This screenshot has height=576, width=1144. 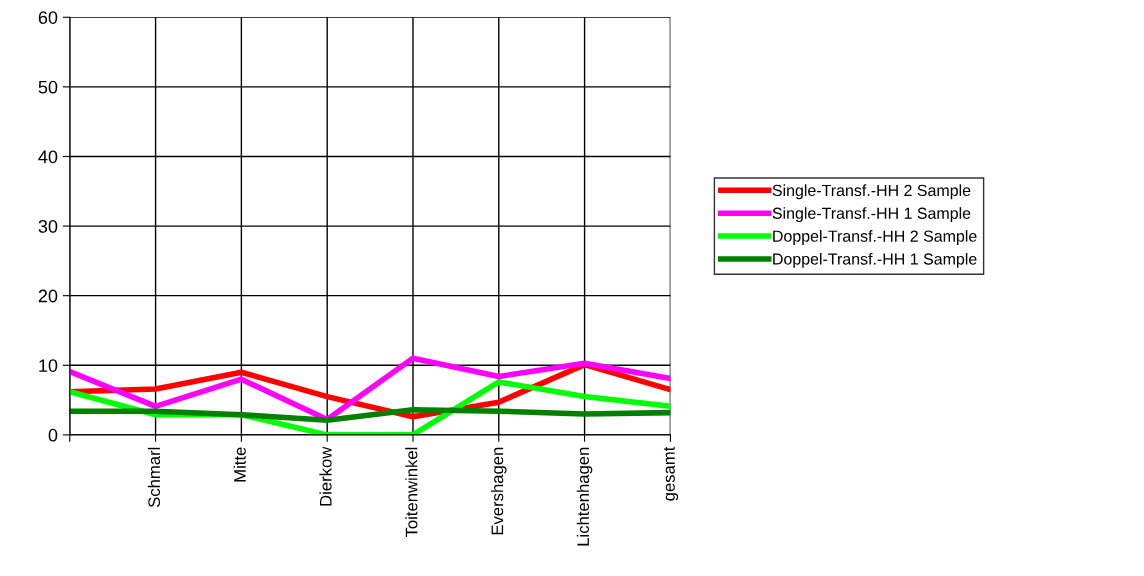 I want to click on legend-label: Single-Transf.-HH 1 Sample, so click(x=871, y=215).